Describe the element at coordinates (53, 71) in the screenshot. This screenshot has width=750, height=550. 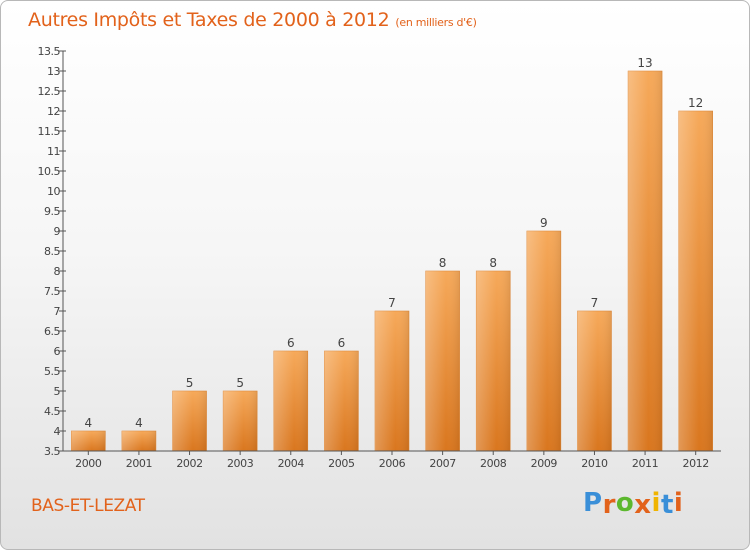
I see `y-tick-label: 13` at that location.